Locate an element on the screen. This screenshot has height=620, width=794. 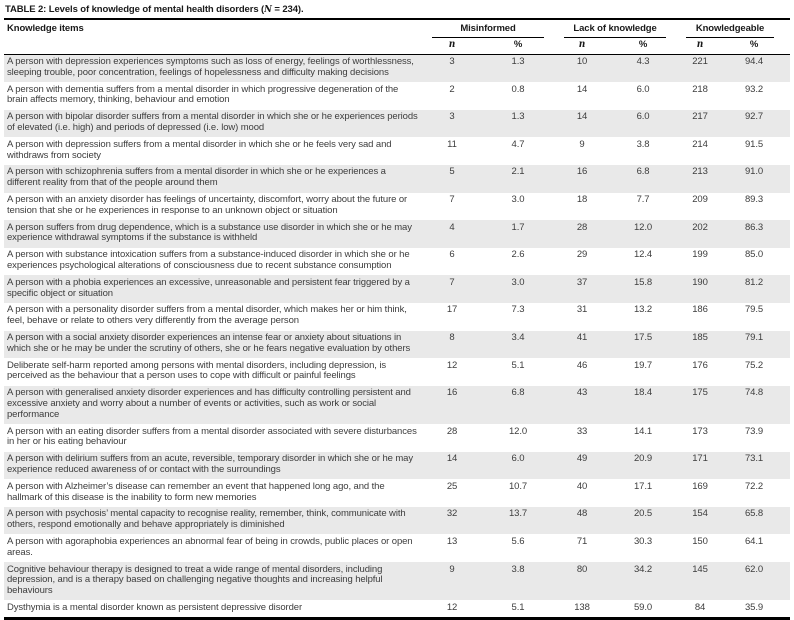
count-cell: 186 is located at coordinates (700, 310).